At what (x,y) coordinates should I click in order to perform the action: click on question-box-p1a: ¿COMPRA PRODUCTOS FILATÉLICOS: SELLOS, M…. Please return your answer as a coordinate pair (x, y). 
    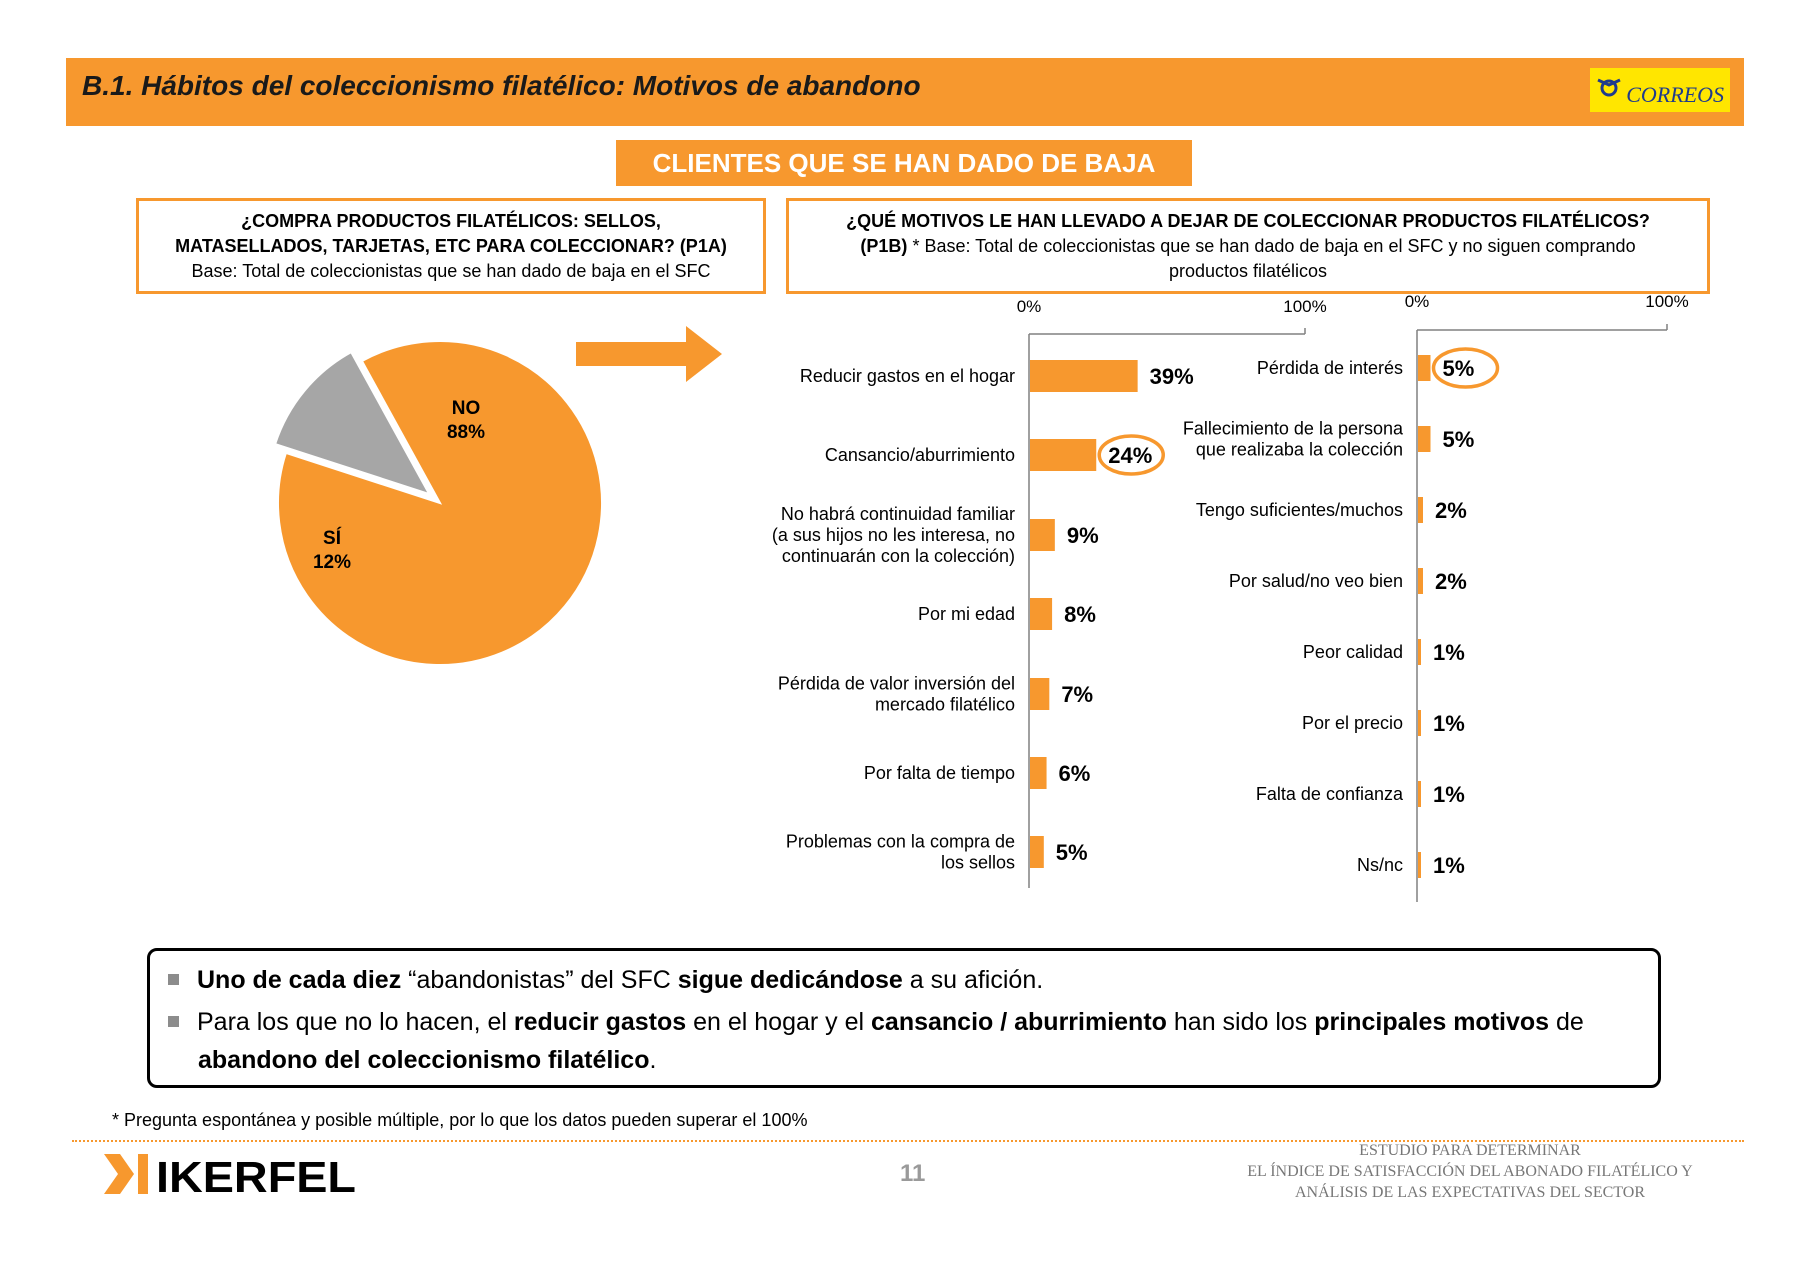
    Looking at the image, I should click on (451, 246).